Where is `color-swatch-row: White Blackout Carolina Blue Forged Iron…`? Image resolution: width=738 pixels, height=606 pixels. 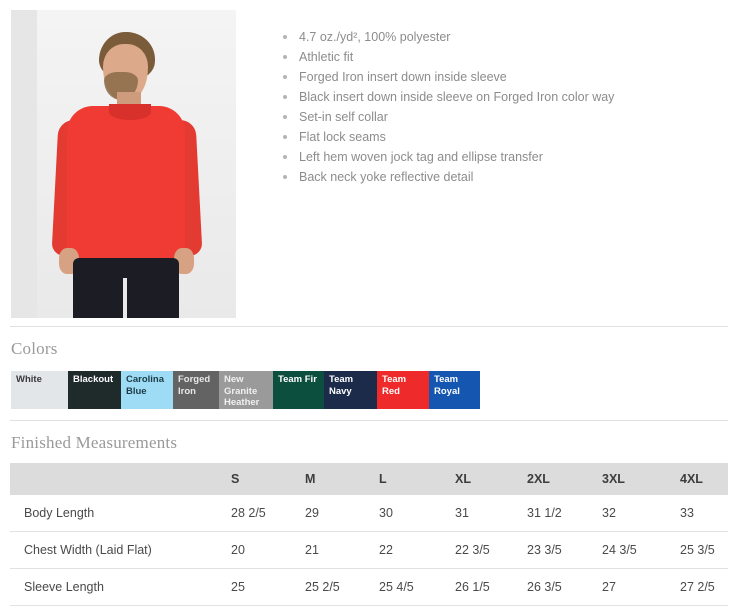 color-swatch-row: White Blackout Carolina Blue Forged Iron… is located at coordinates (245, 390).